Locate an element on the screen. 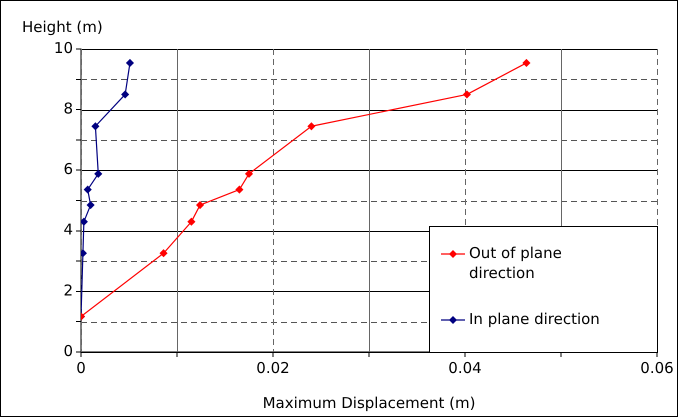 Image resolution: width=678 pixels, height=417 pixels. x-tick-label: 0.06 is located at coordinates (657, 367).